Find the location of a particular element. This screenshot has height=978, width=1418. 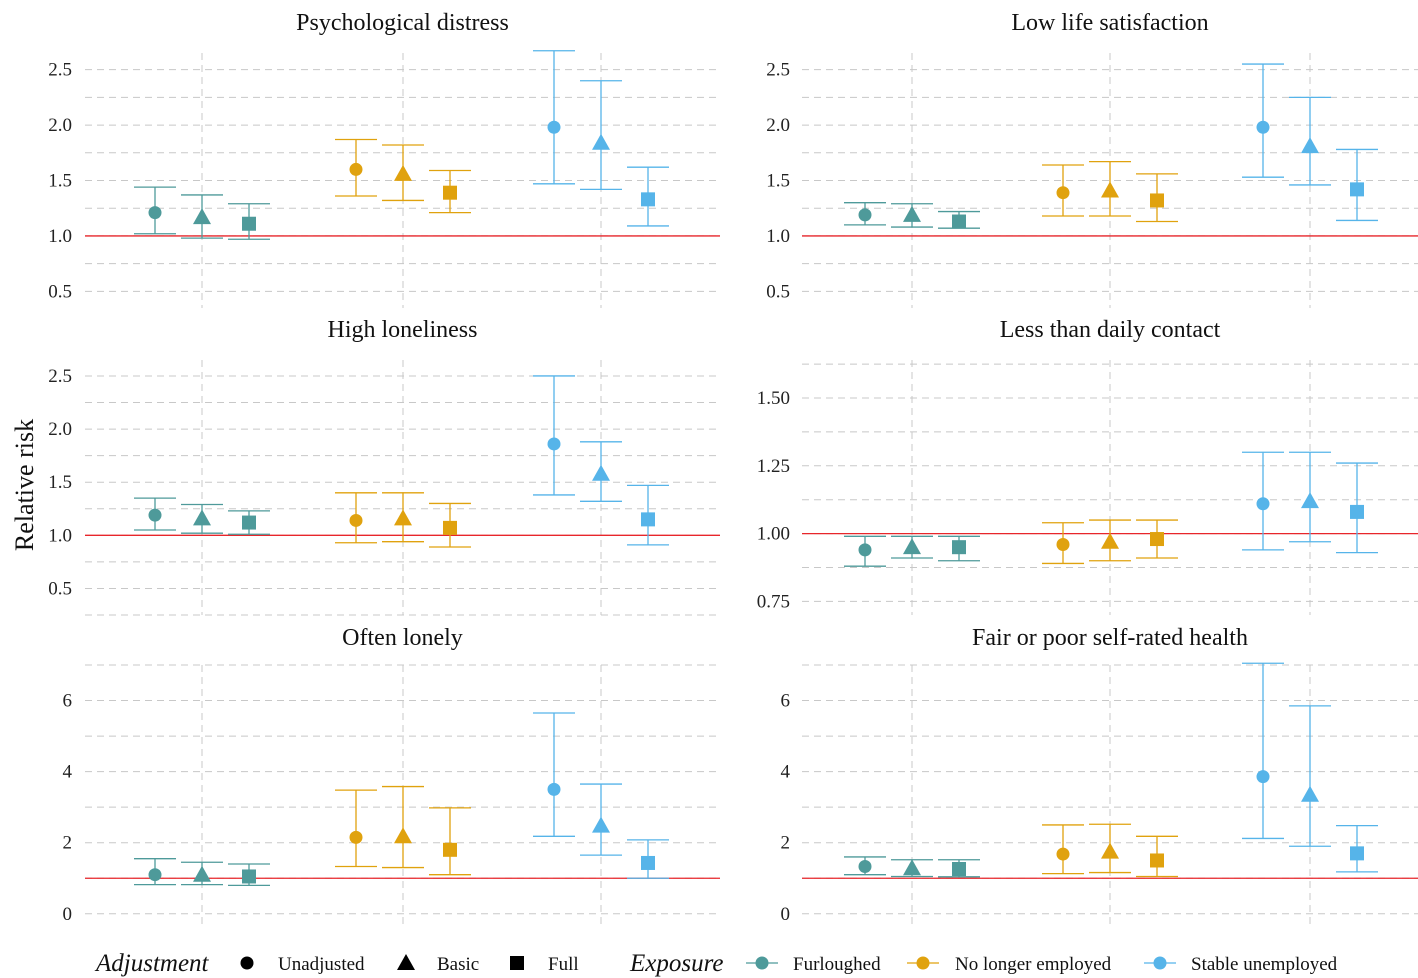

legend-item-basic: Basic is located at coordinates (458, 964).